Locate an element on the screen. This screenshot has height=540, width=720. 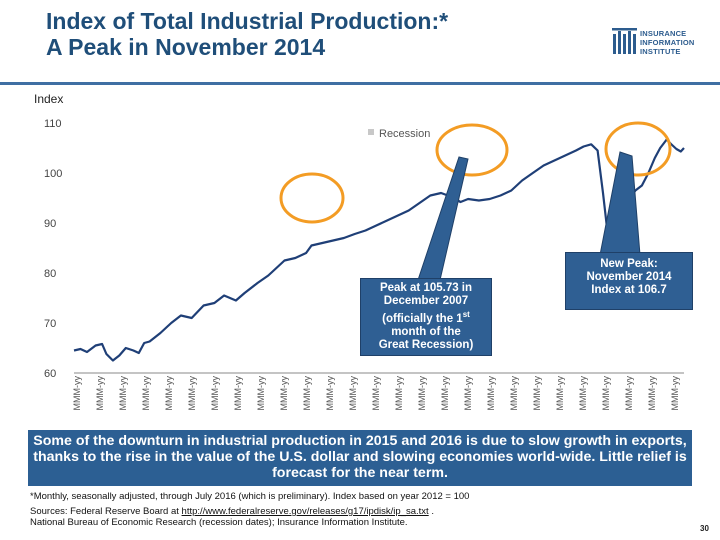
x-tick-label-0: MMM-yy is located at coordinates (77, 393).